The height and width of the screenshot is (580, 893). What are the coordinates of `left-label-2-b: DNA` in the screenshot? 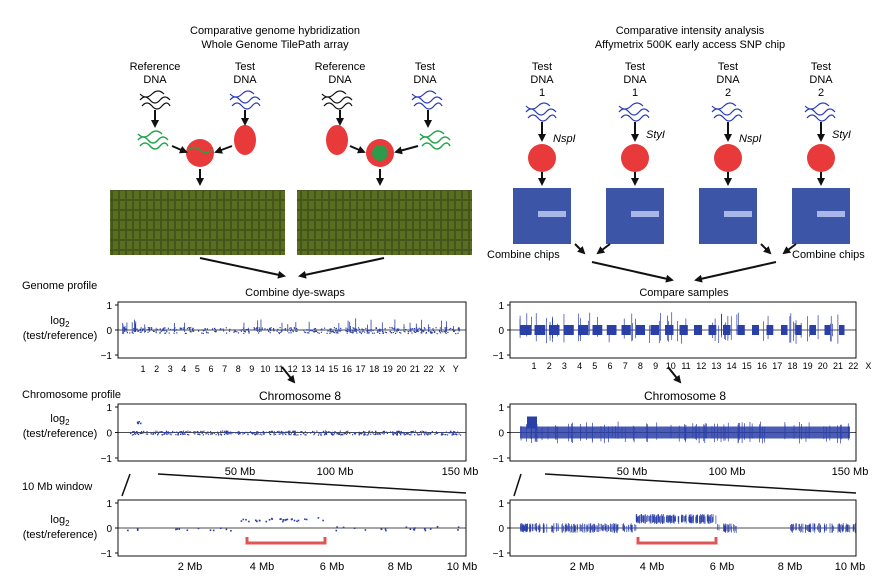 It's located at (245, 80).